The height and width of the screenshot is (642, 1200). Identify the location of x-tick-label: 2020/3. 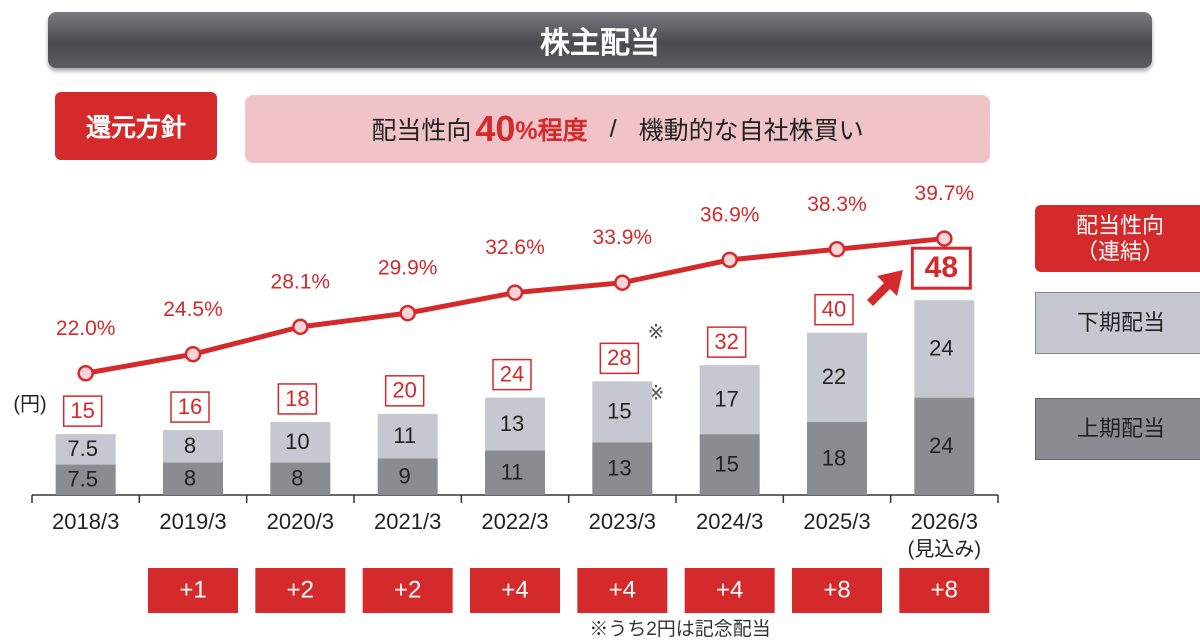
(300, 521).